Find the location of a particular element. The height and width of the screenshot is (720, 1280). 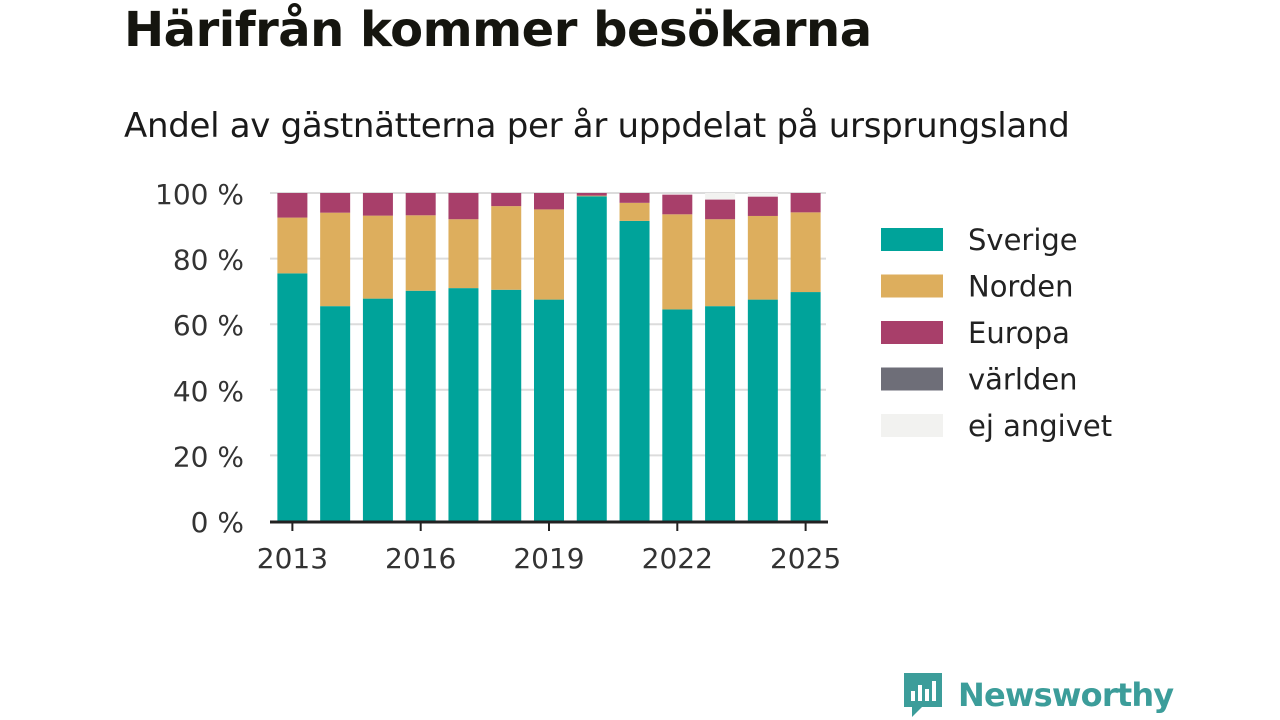

legend-label: Europa is located at coordinates (1019, 333).